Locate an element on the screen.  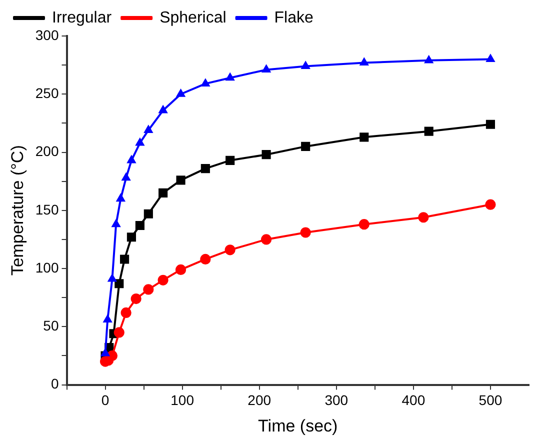
y-axis-title: Temperature (°C) is located at coordinates (17, 210).